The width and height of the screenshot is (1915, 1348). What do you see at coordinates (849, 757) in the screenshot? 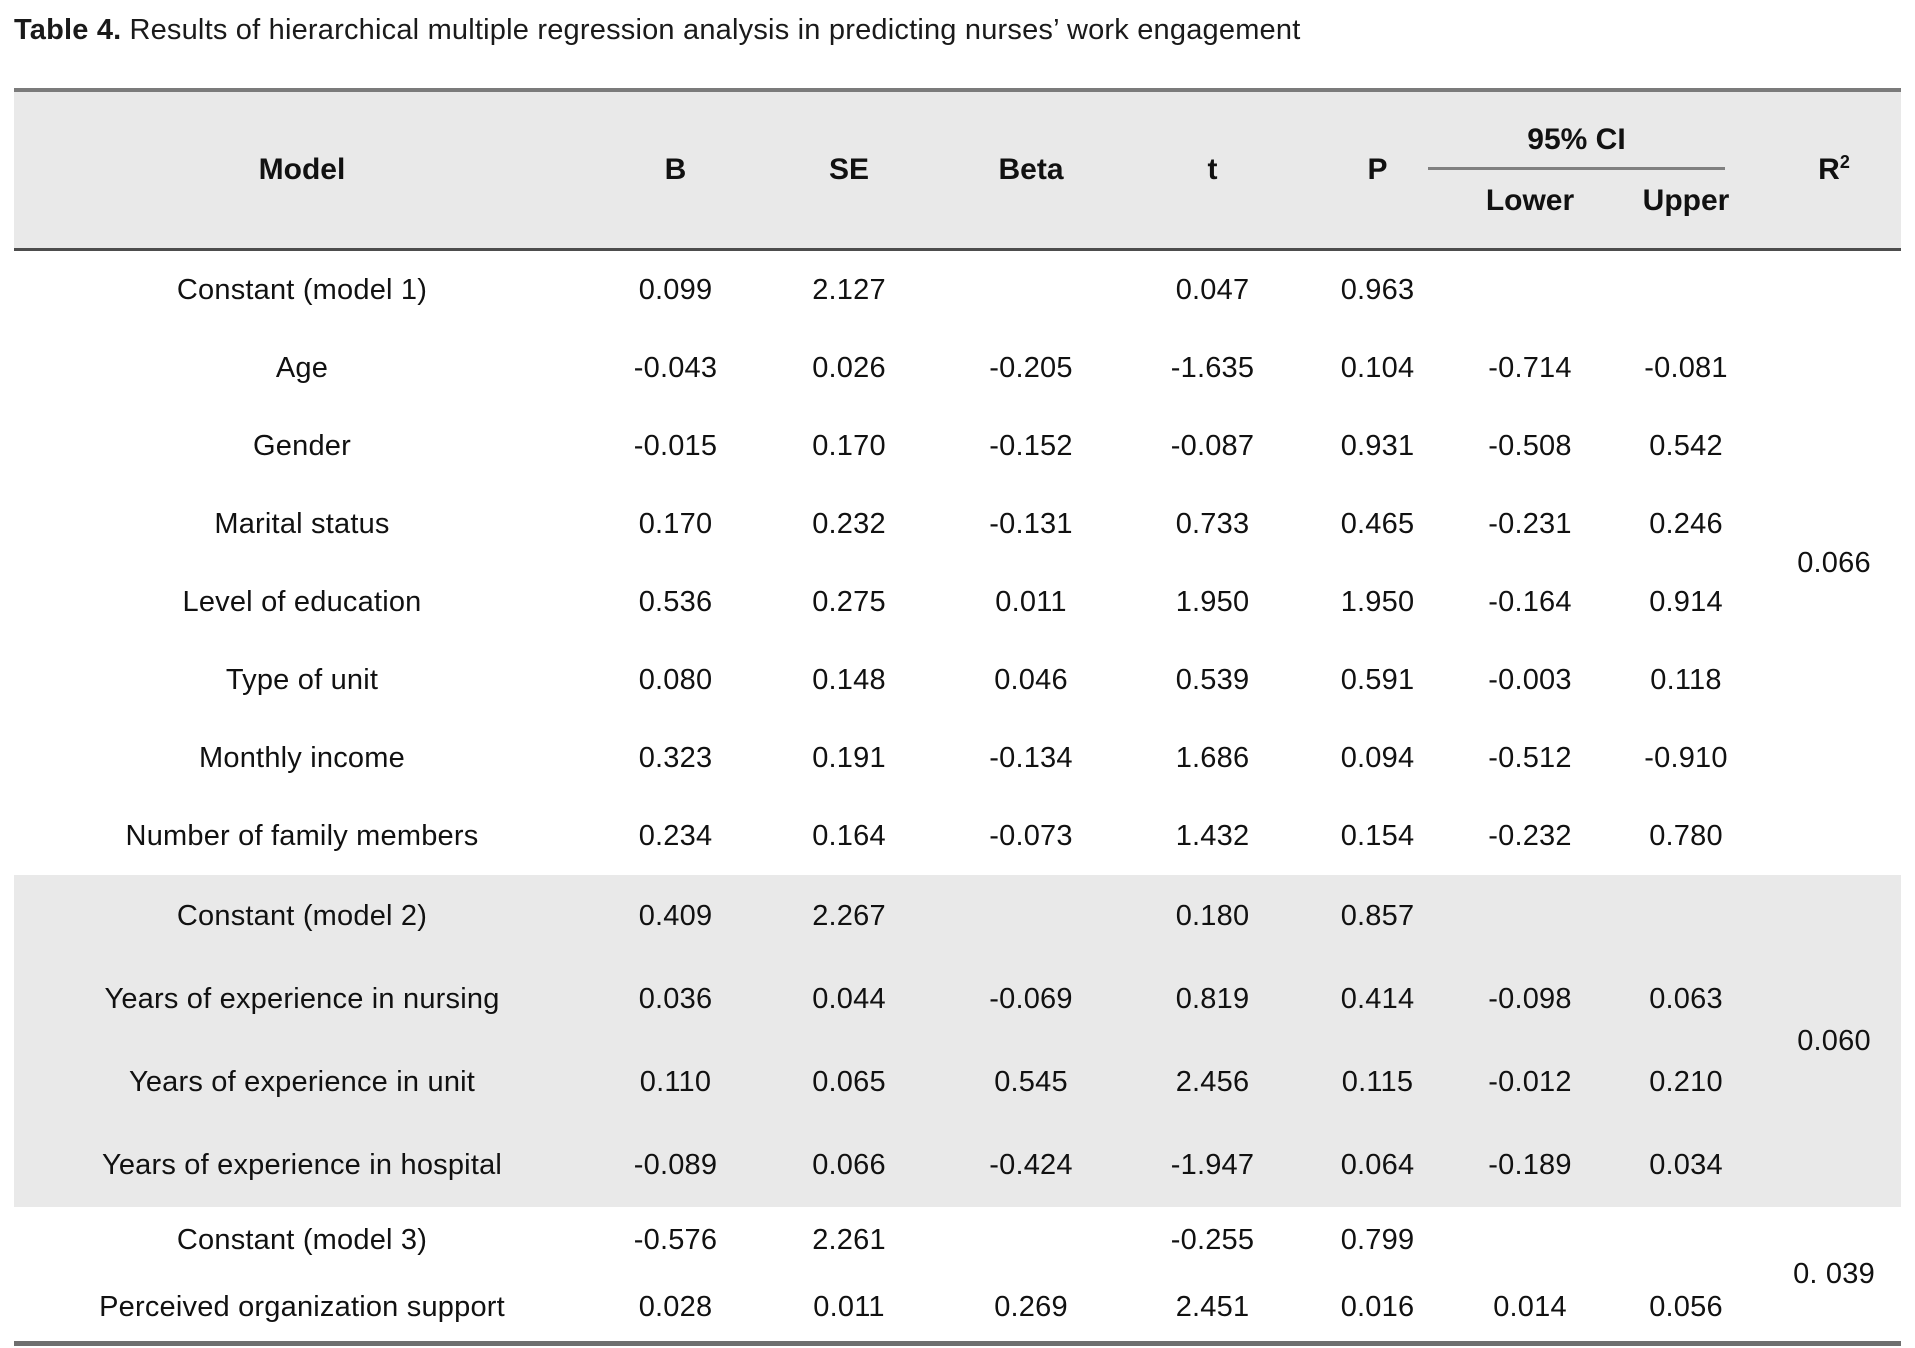
I see `cell-se: 0.191` at bounding box center [849, 757].